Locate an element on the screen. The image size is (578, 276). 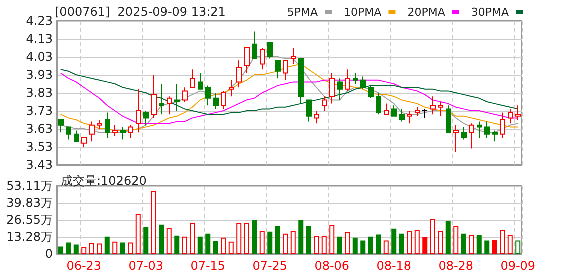
y-tick-label: 3.63 is located at coordinates (39, 129).